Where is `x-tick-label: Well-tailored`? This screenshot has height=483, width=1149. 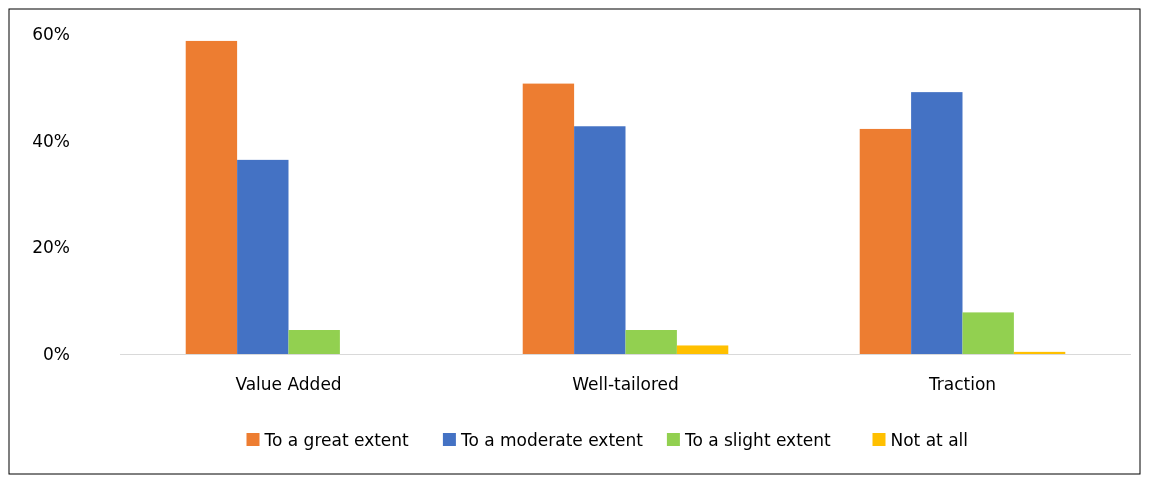
x-tick-label: Well-tailored is located at coordinates (625, 384).